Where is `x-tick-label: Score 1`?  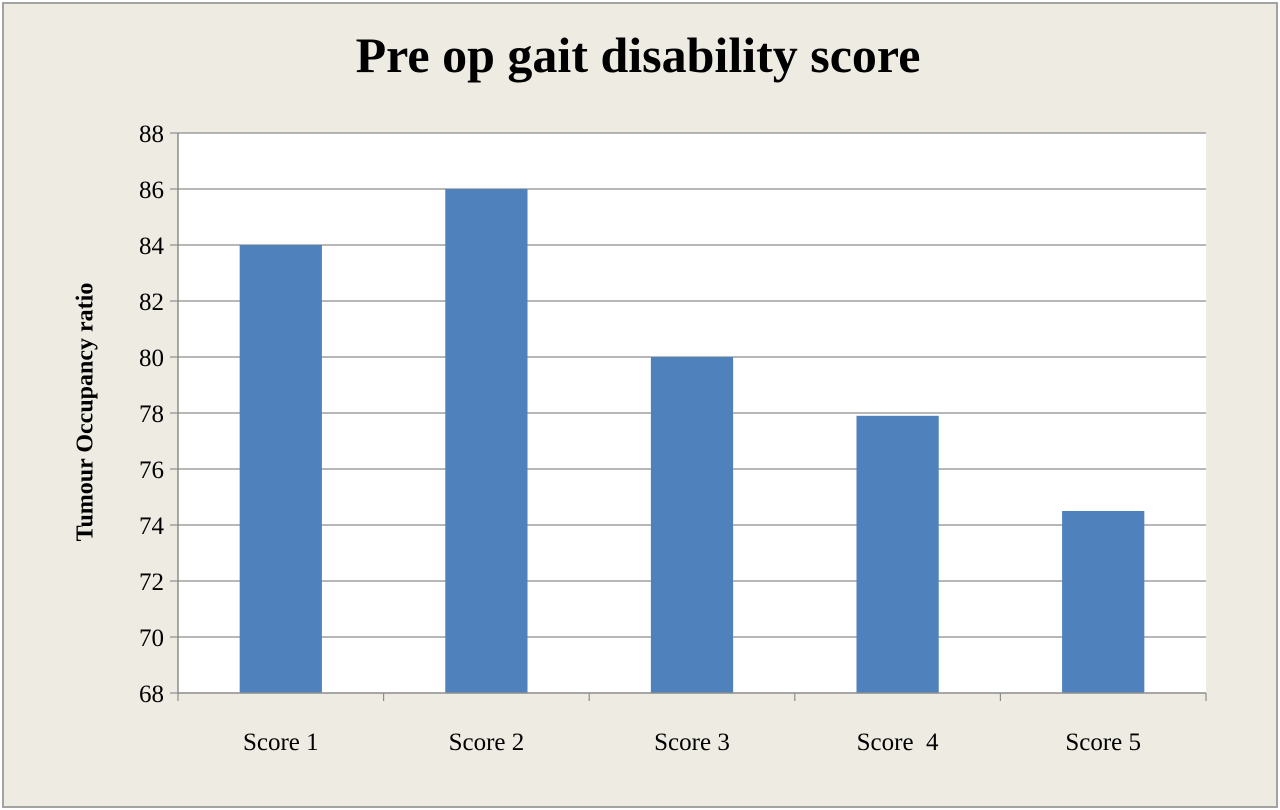
x-tick-label: Score 1 is located at coordinates (281, 742).